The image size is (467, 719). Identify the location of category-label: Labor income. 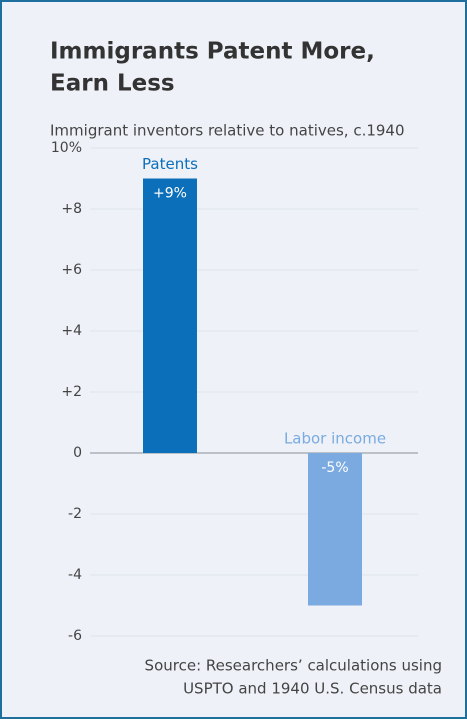
(335, 439).